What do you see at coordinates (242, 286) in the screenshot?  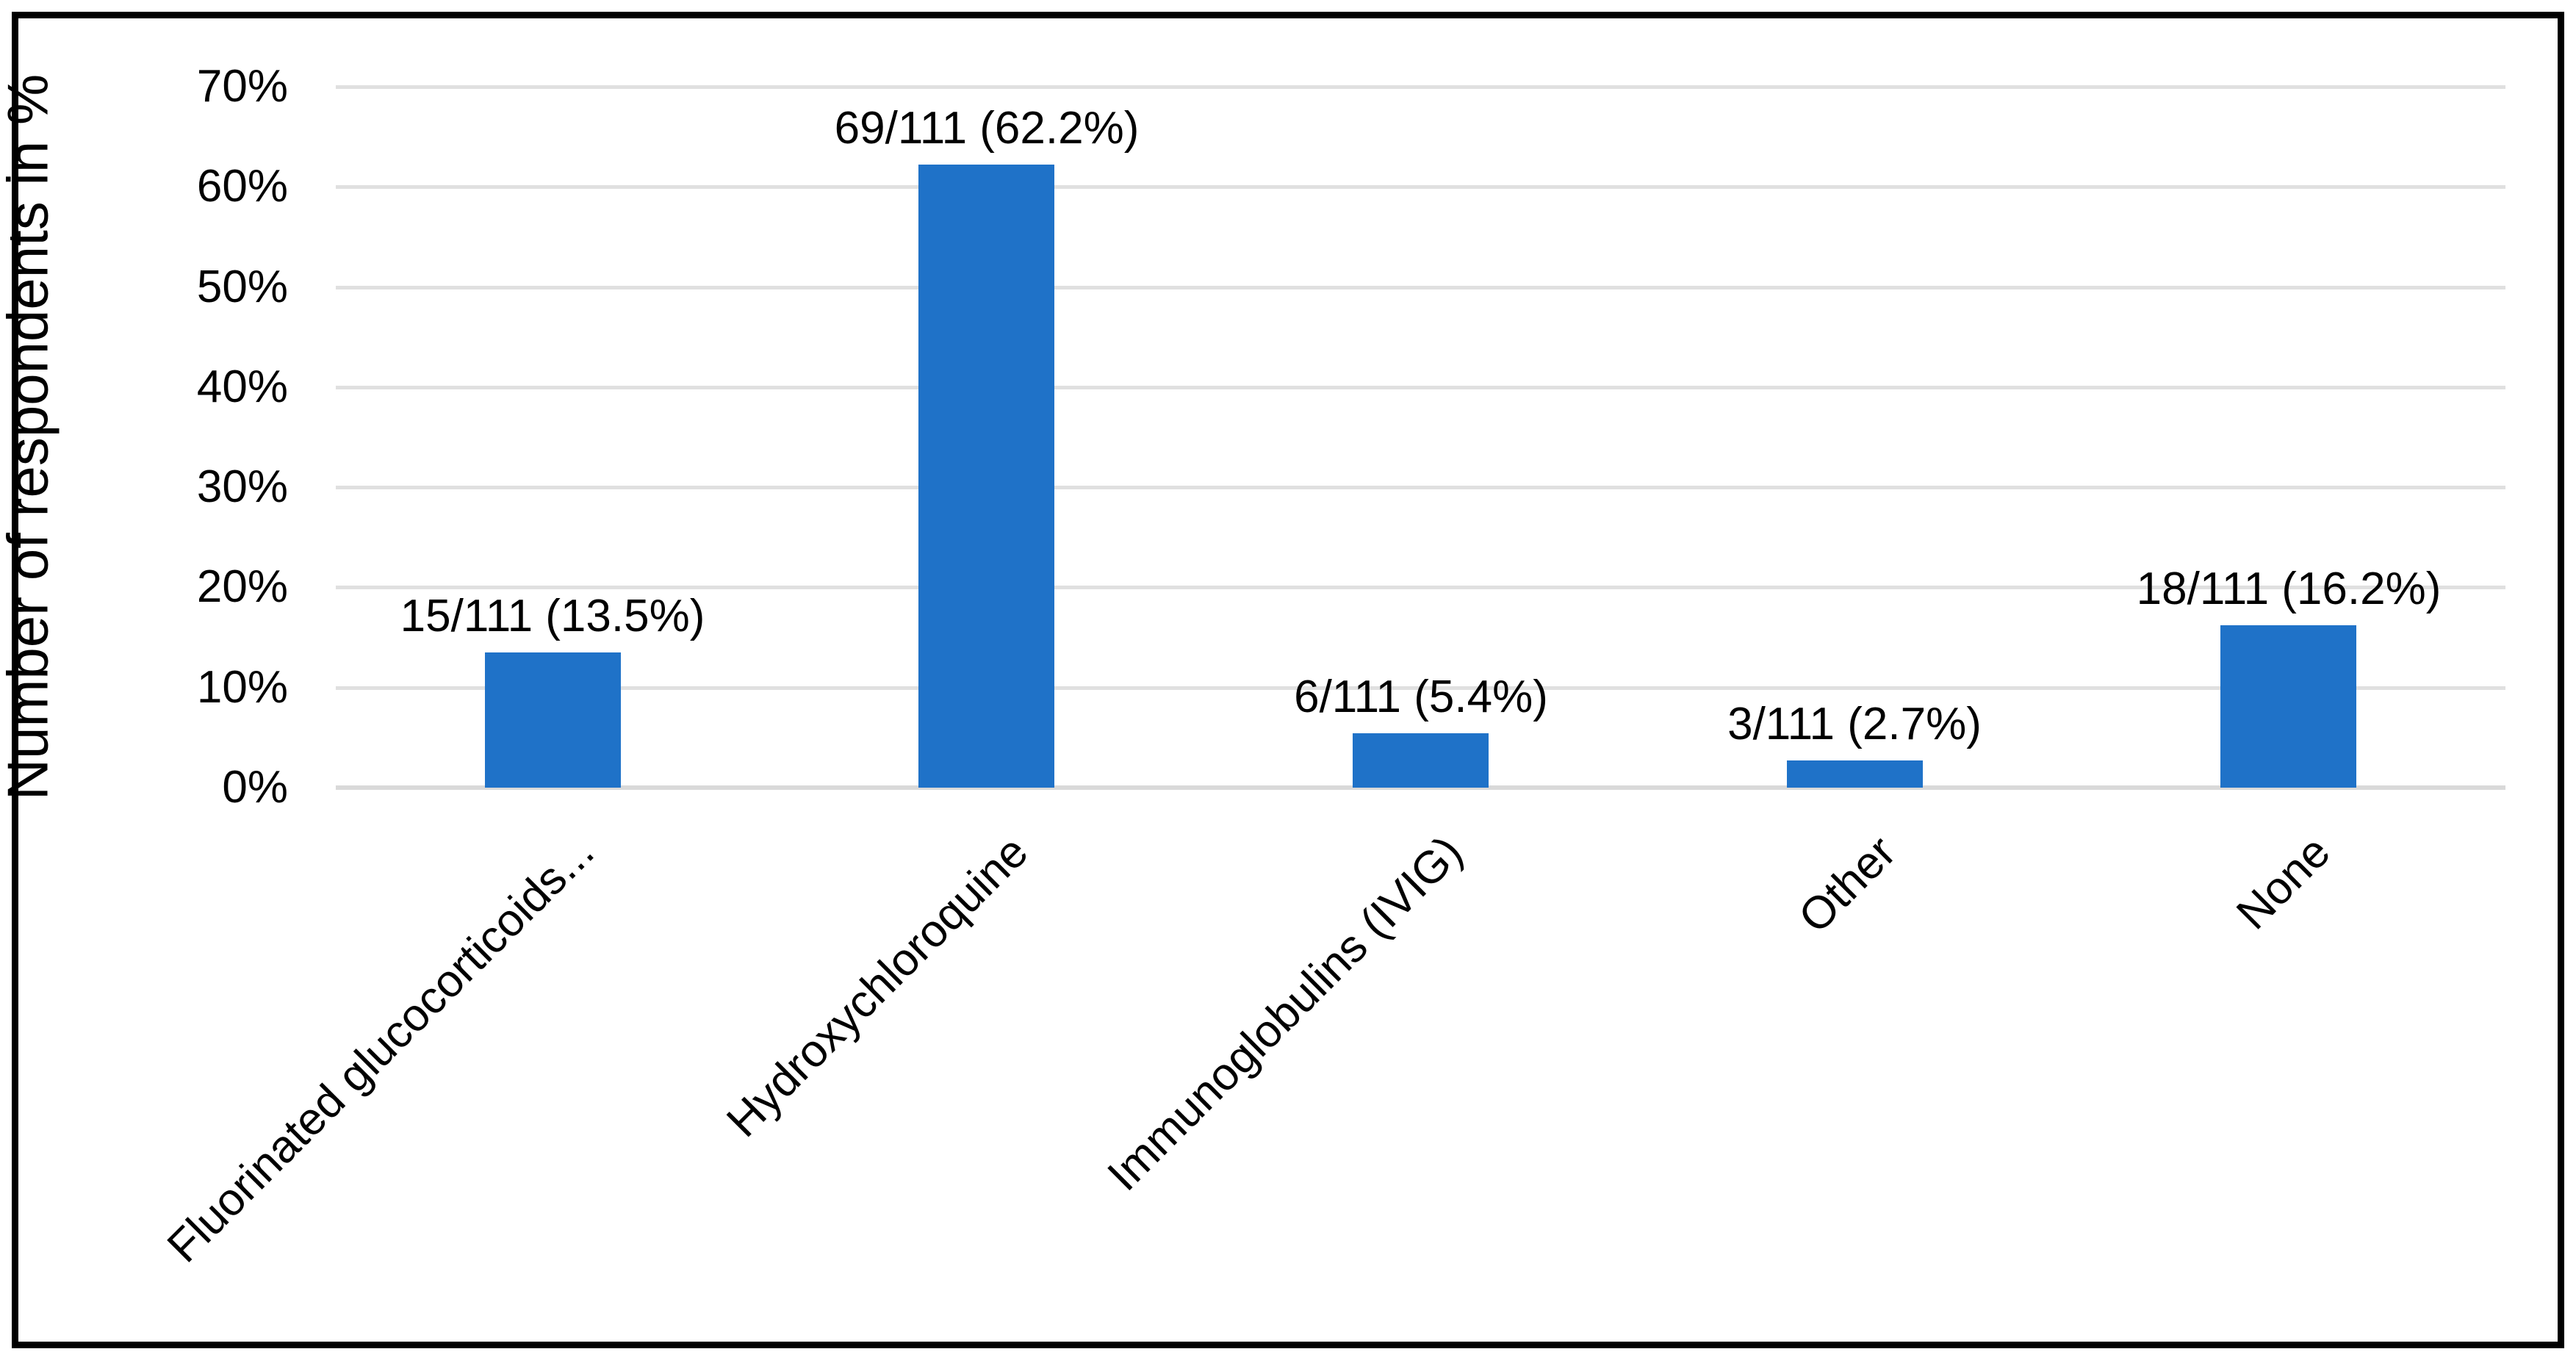 I see `y-tick-label: 50%` at bounding box center [242, 286].